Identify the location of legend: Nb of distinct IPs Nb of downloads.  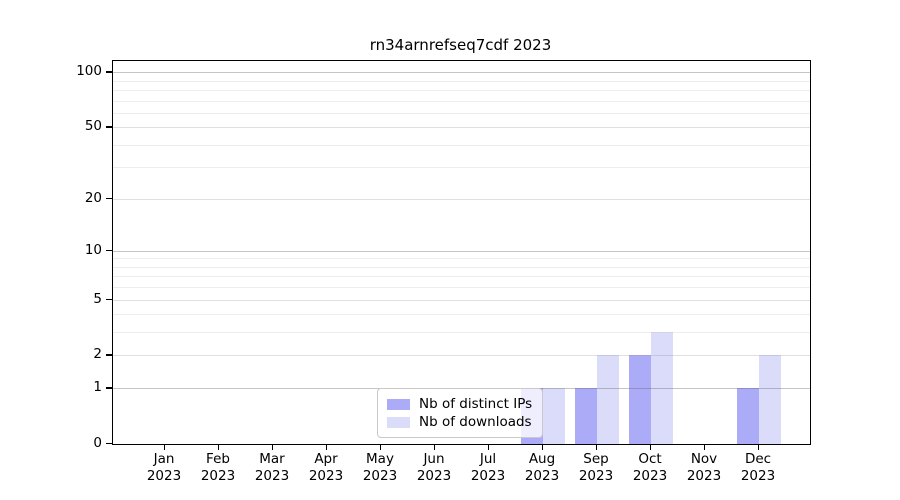
(460, 413).